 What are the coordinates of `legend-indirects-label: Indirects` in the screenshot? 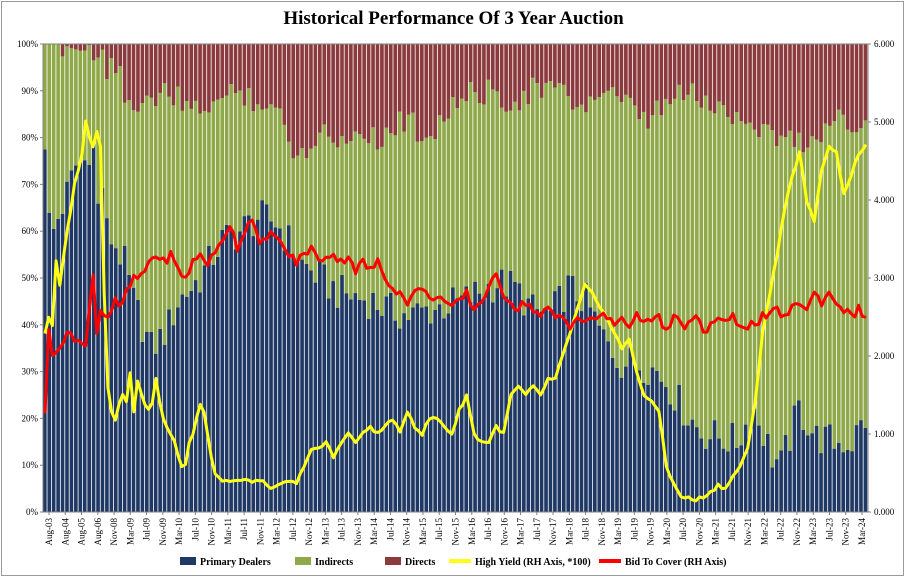 It's located at (334, 562).